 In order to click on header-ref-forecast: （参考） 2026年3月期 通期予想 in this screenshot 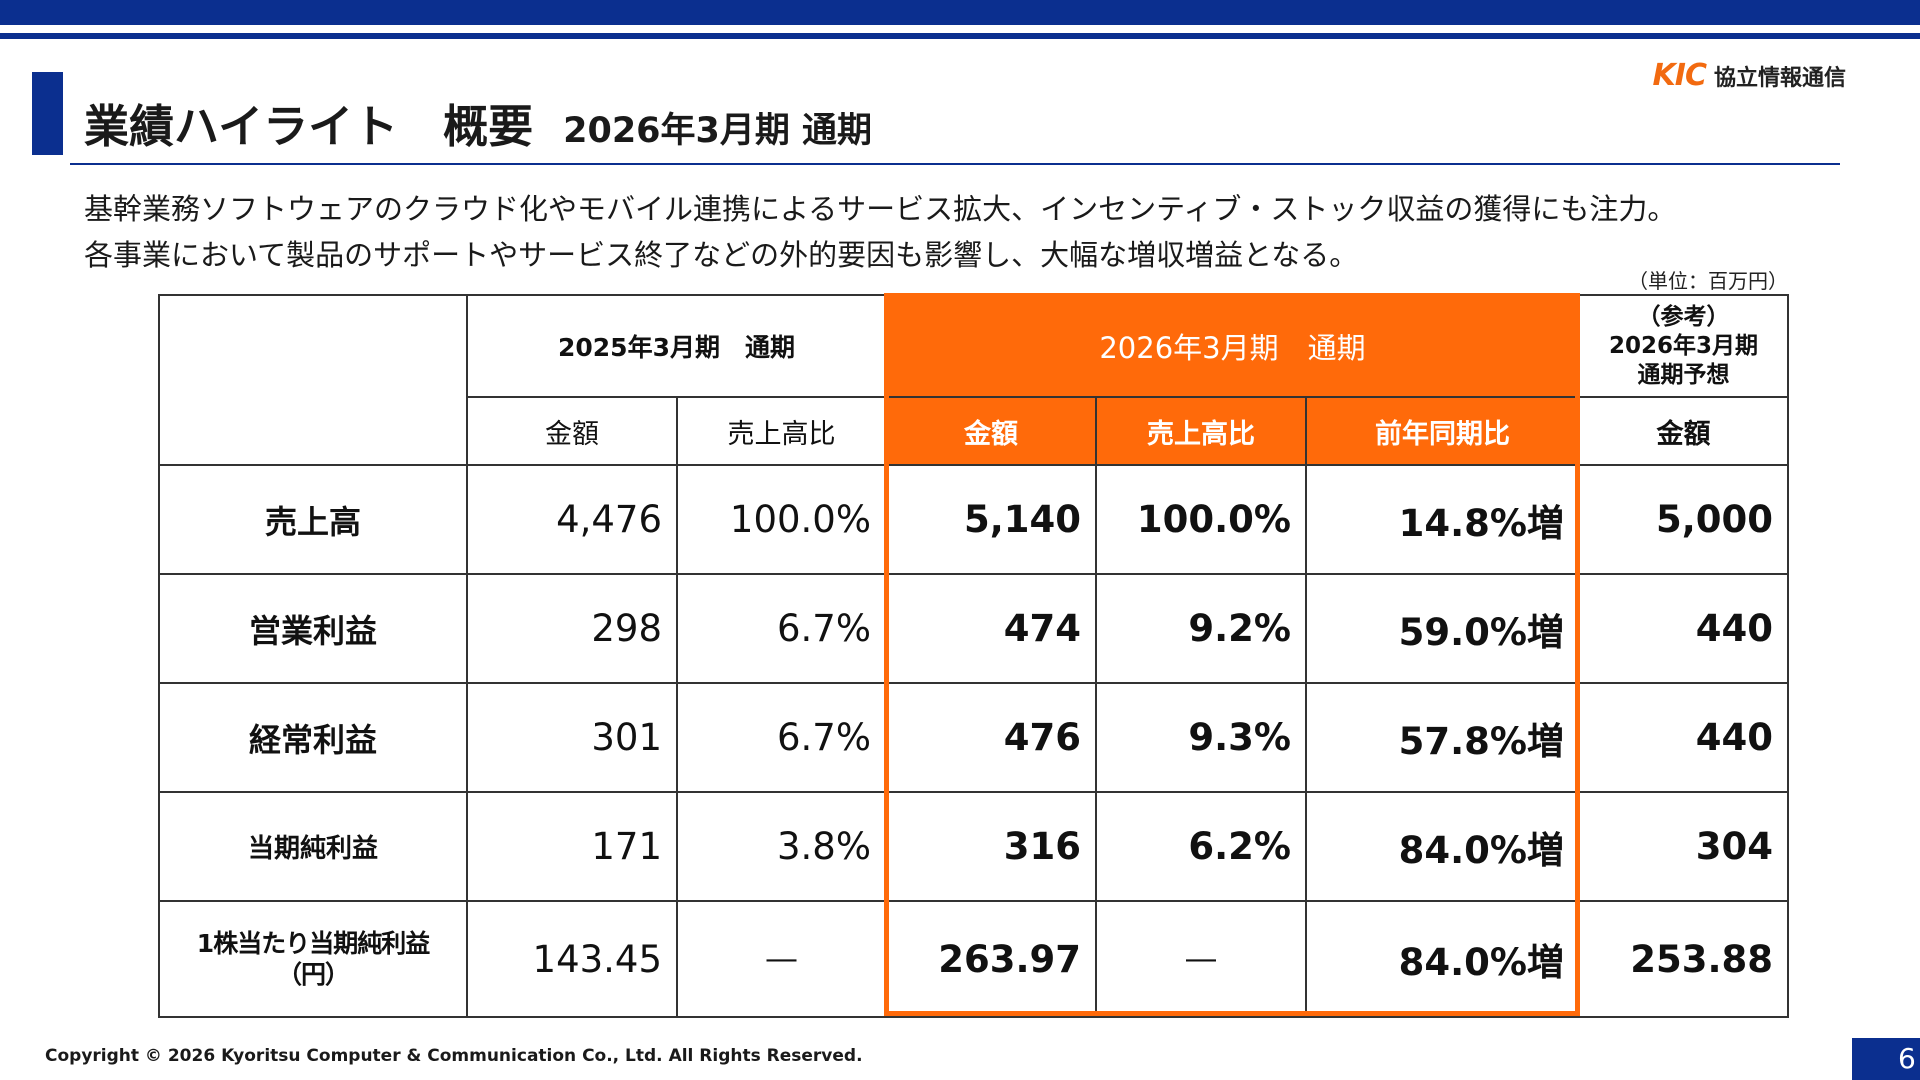, I will do `click(1683, 346)`.